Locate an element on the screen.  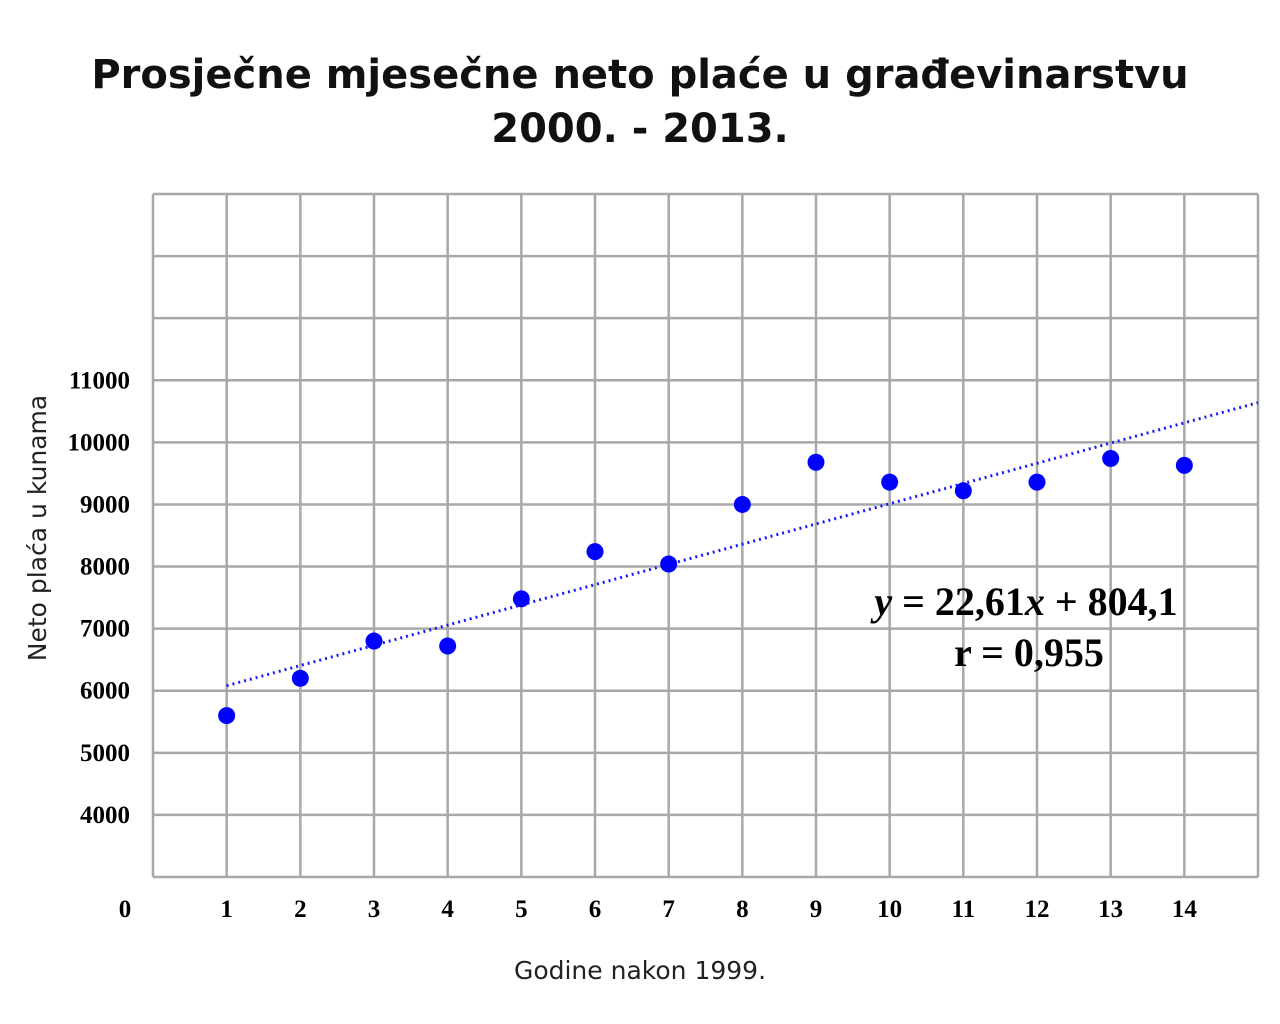
x-tick-label-origin: 0 is located at coordinates (125, 909).